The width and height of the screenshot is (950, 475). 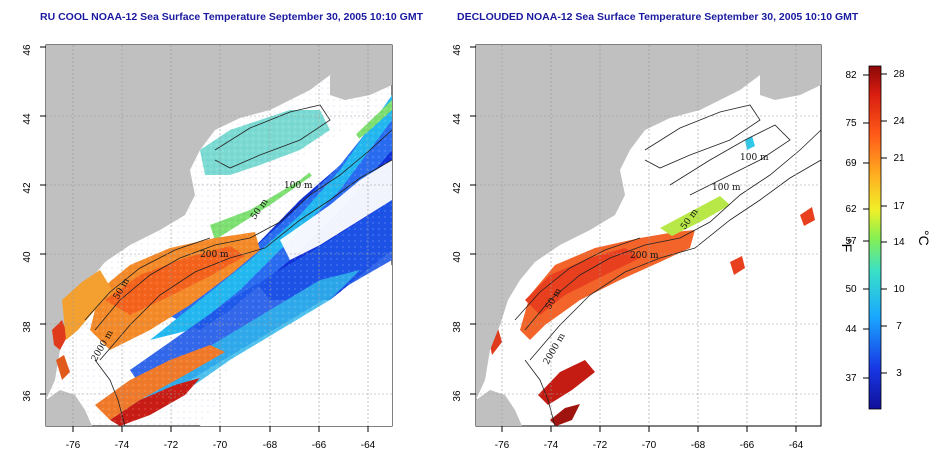 I want to click on right-lat-42: 42, so click(x=457, y=188).